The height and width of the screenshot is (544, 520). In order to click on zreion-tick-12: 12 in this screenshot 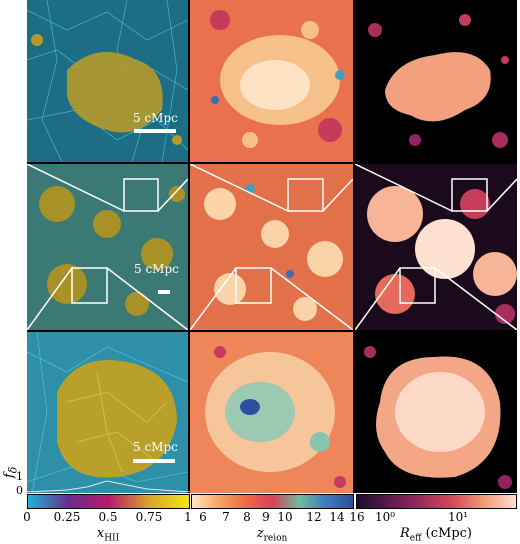, I will do `click(314, 517)`.